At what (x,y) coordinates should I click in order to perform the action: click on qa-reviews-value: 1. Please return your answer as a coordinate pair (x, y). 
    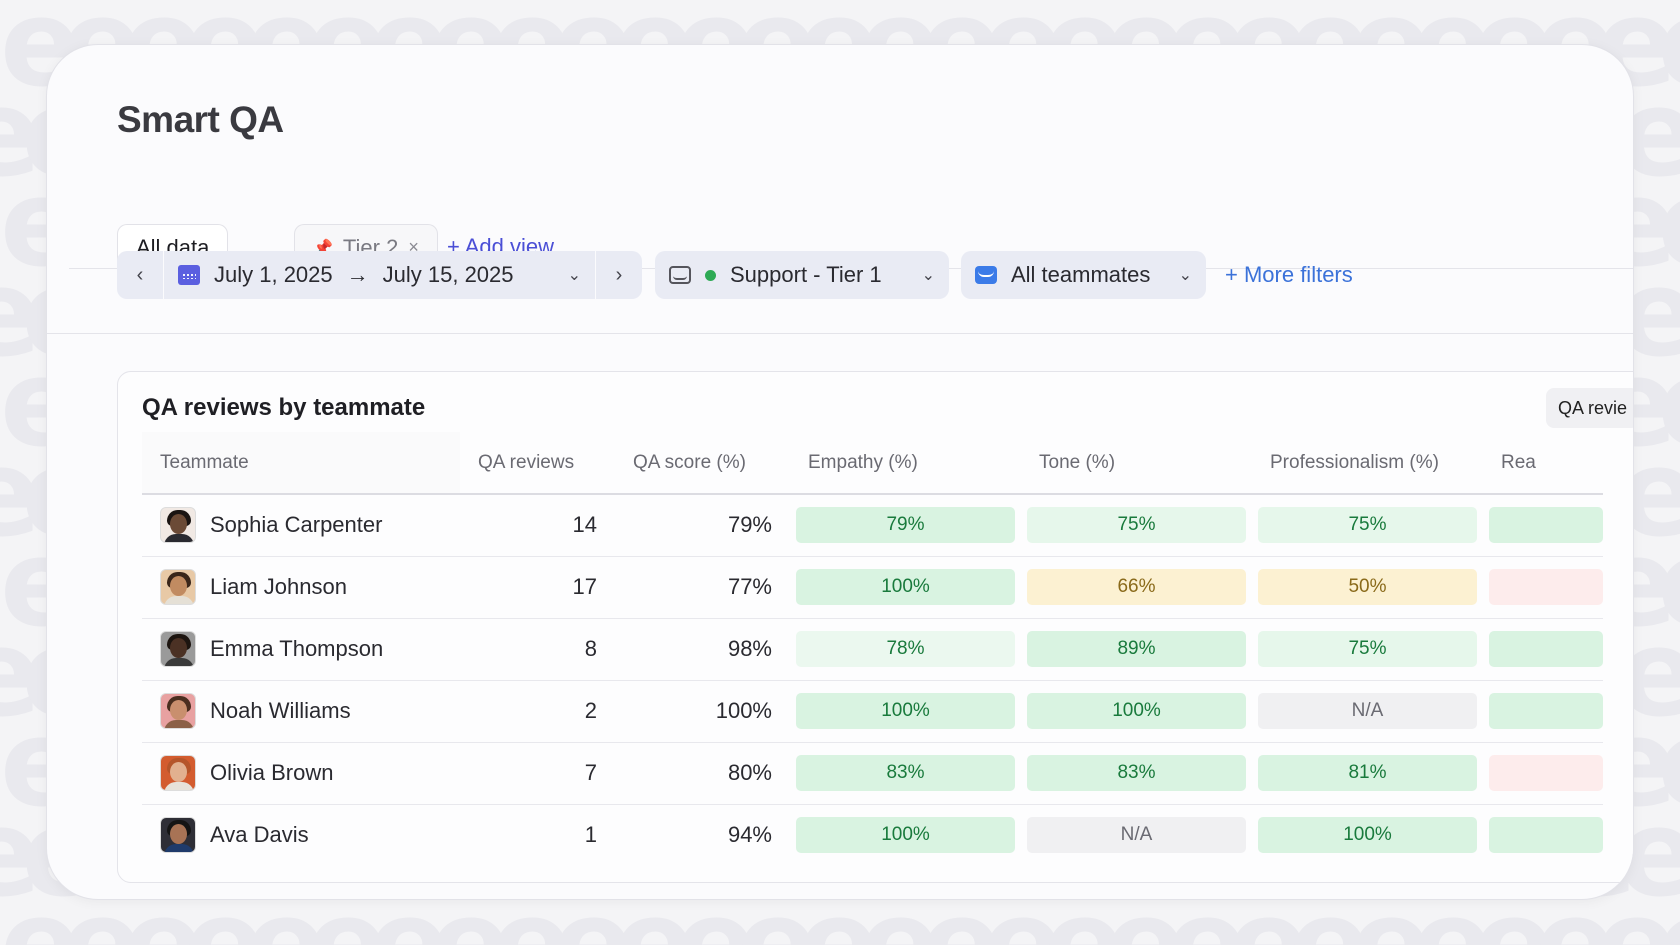
    Looking at the image, I should click on (590, 835).